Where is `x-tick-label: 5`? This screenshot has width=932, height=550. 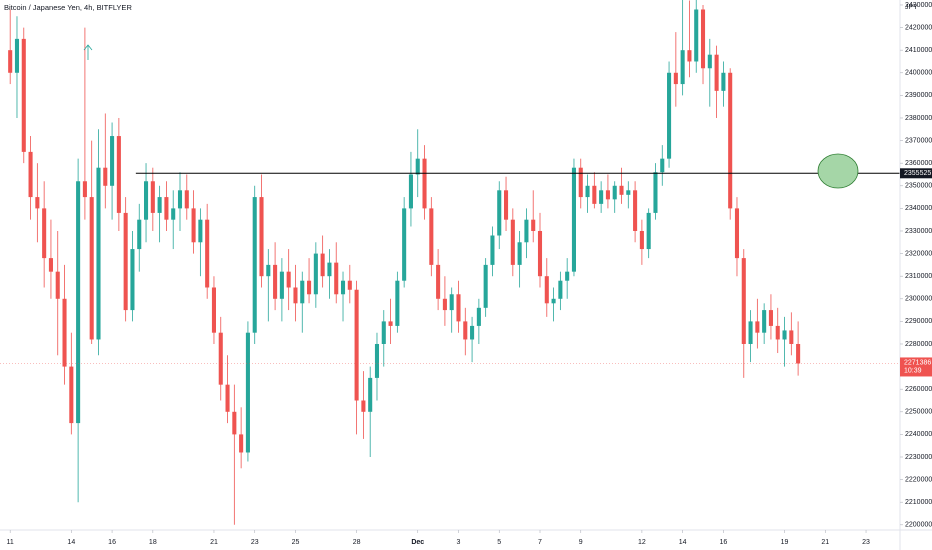
x-tick-label: 5 is located at coordinates (499, 542).